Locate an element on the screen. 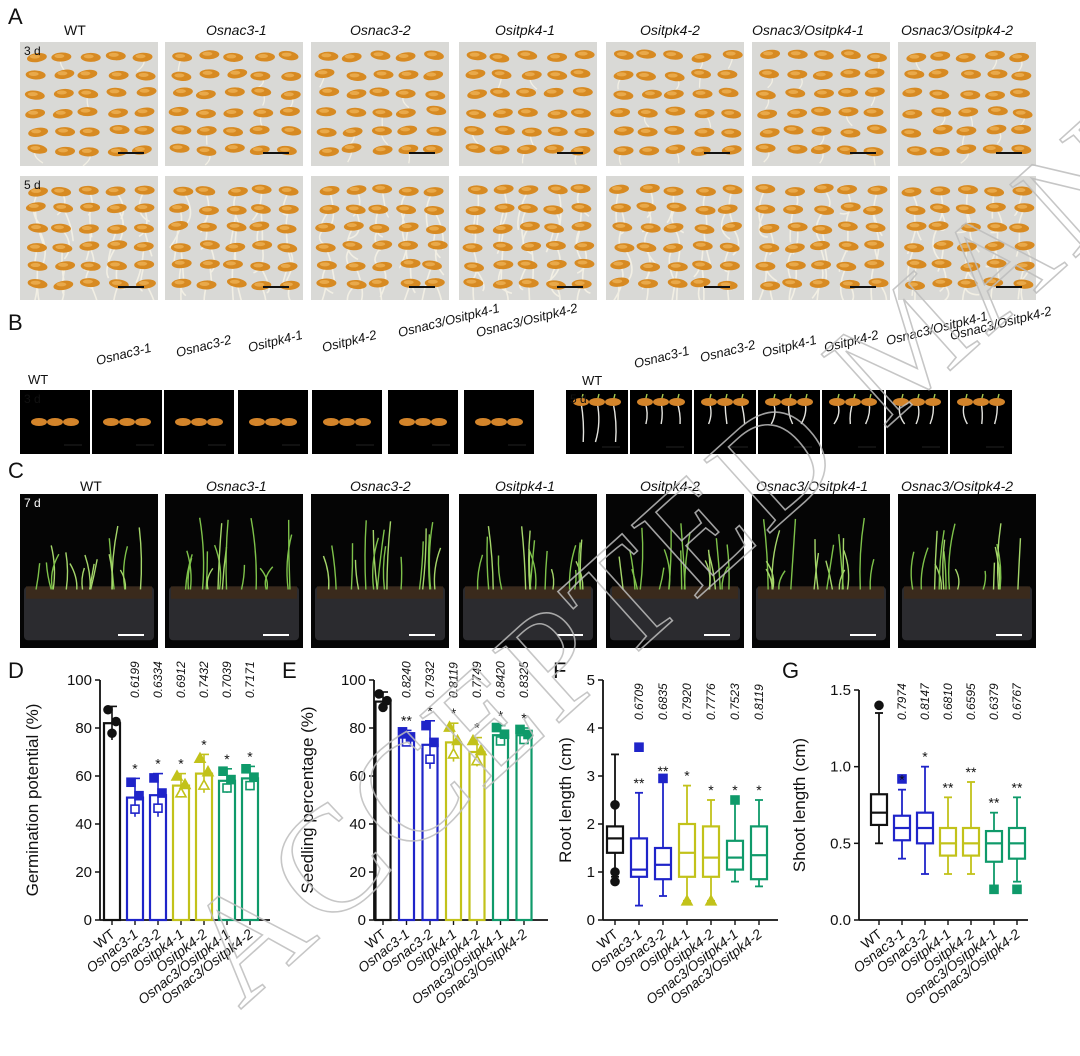 The width and height of the screenshot is (1080, 1056). p-value-label: 0.8420 is located at coordinates (501, 679).